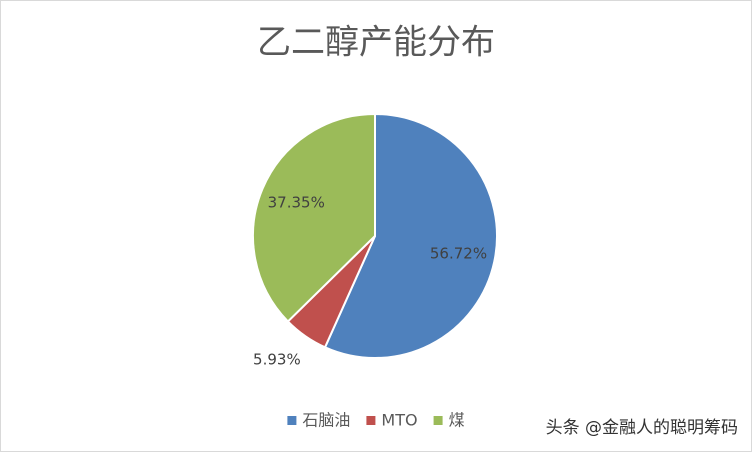  What do you see at coordinates (458, 253) in the screenshot?
I see `data-label: 56.72%` at bounding box center [458, 253].